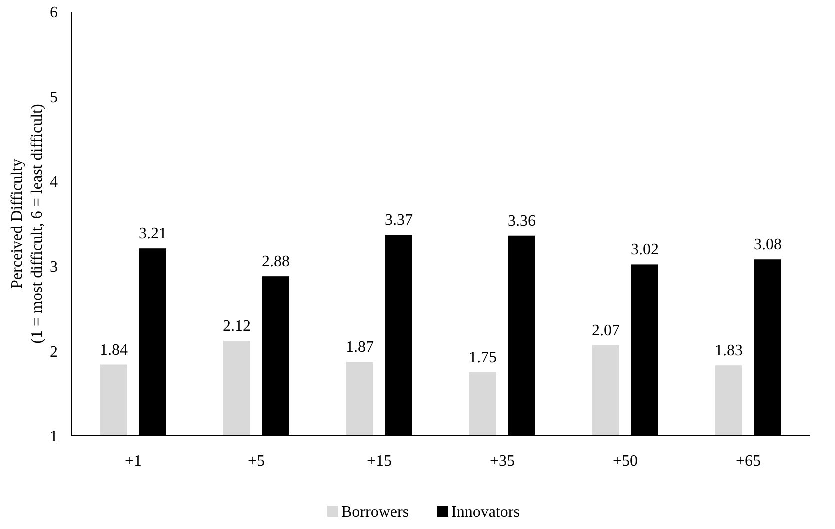 This screenshot has width=835, height=529. Describe the element at coordinates (276, 262) in the screenshot. I see `data-label: 2.88` at that location.